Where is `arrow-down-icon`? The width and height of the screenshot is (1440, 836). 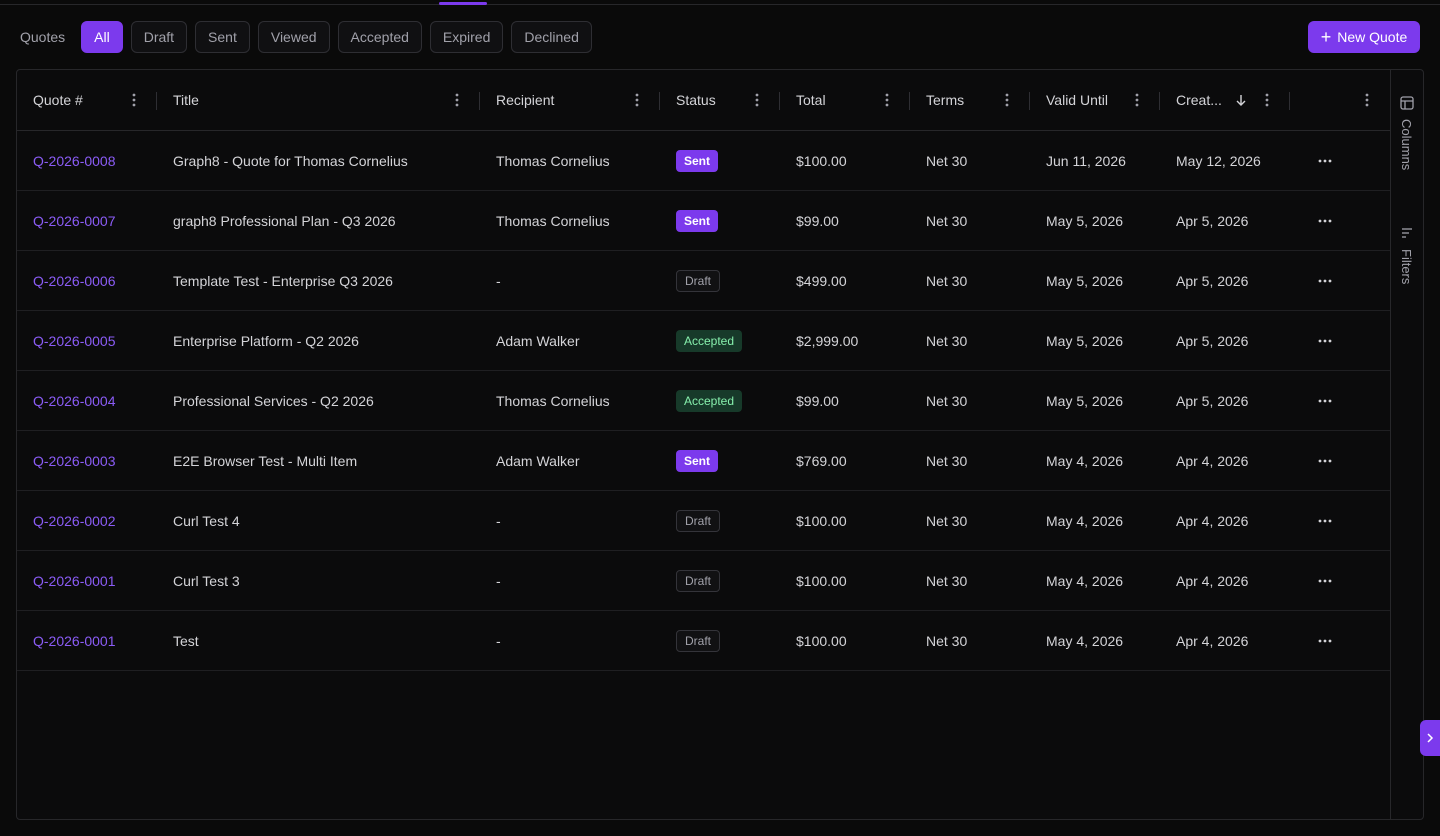
arrow-down-icon is located at coordinates (1241, 100).